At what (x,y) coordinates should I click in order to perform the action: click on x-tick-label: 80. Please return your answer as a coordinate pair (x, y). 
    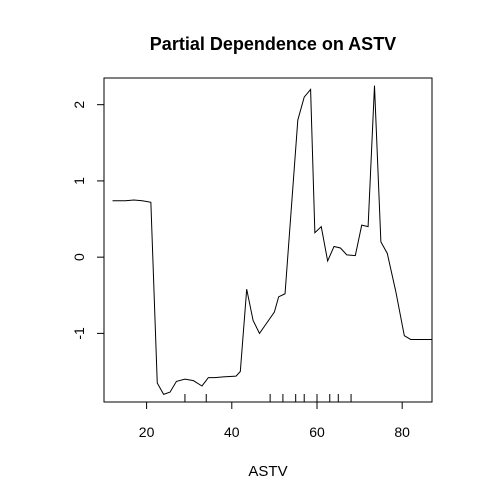
    Looking at the image, I should click on (402, 432).